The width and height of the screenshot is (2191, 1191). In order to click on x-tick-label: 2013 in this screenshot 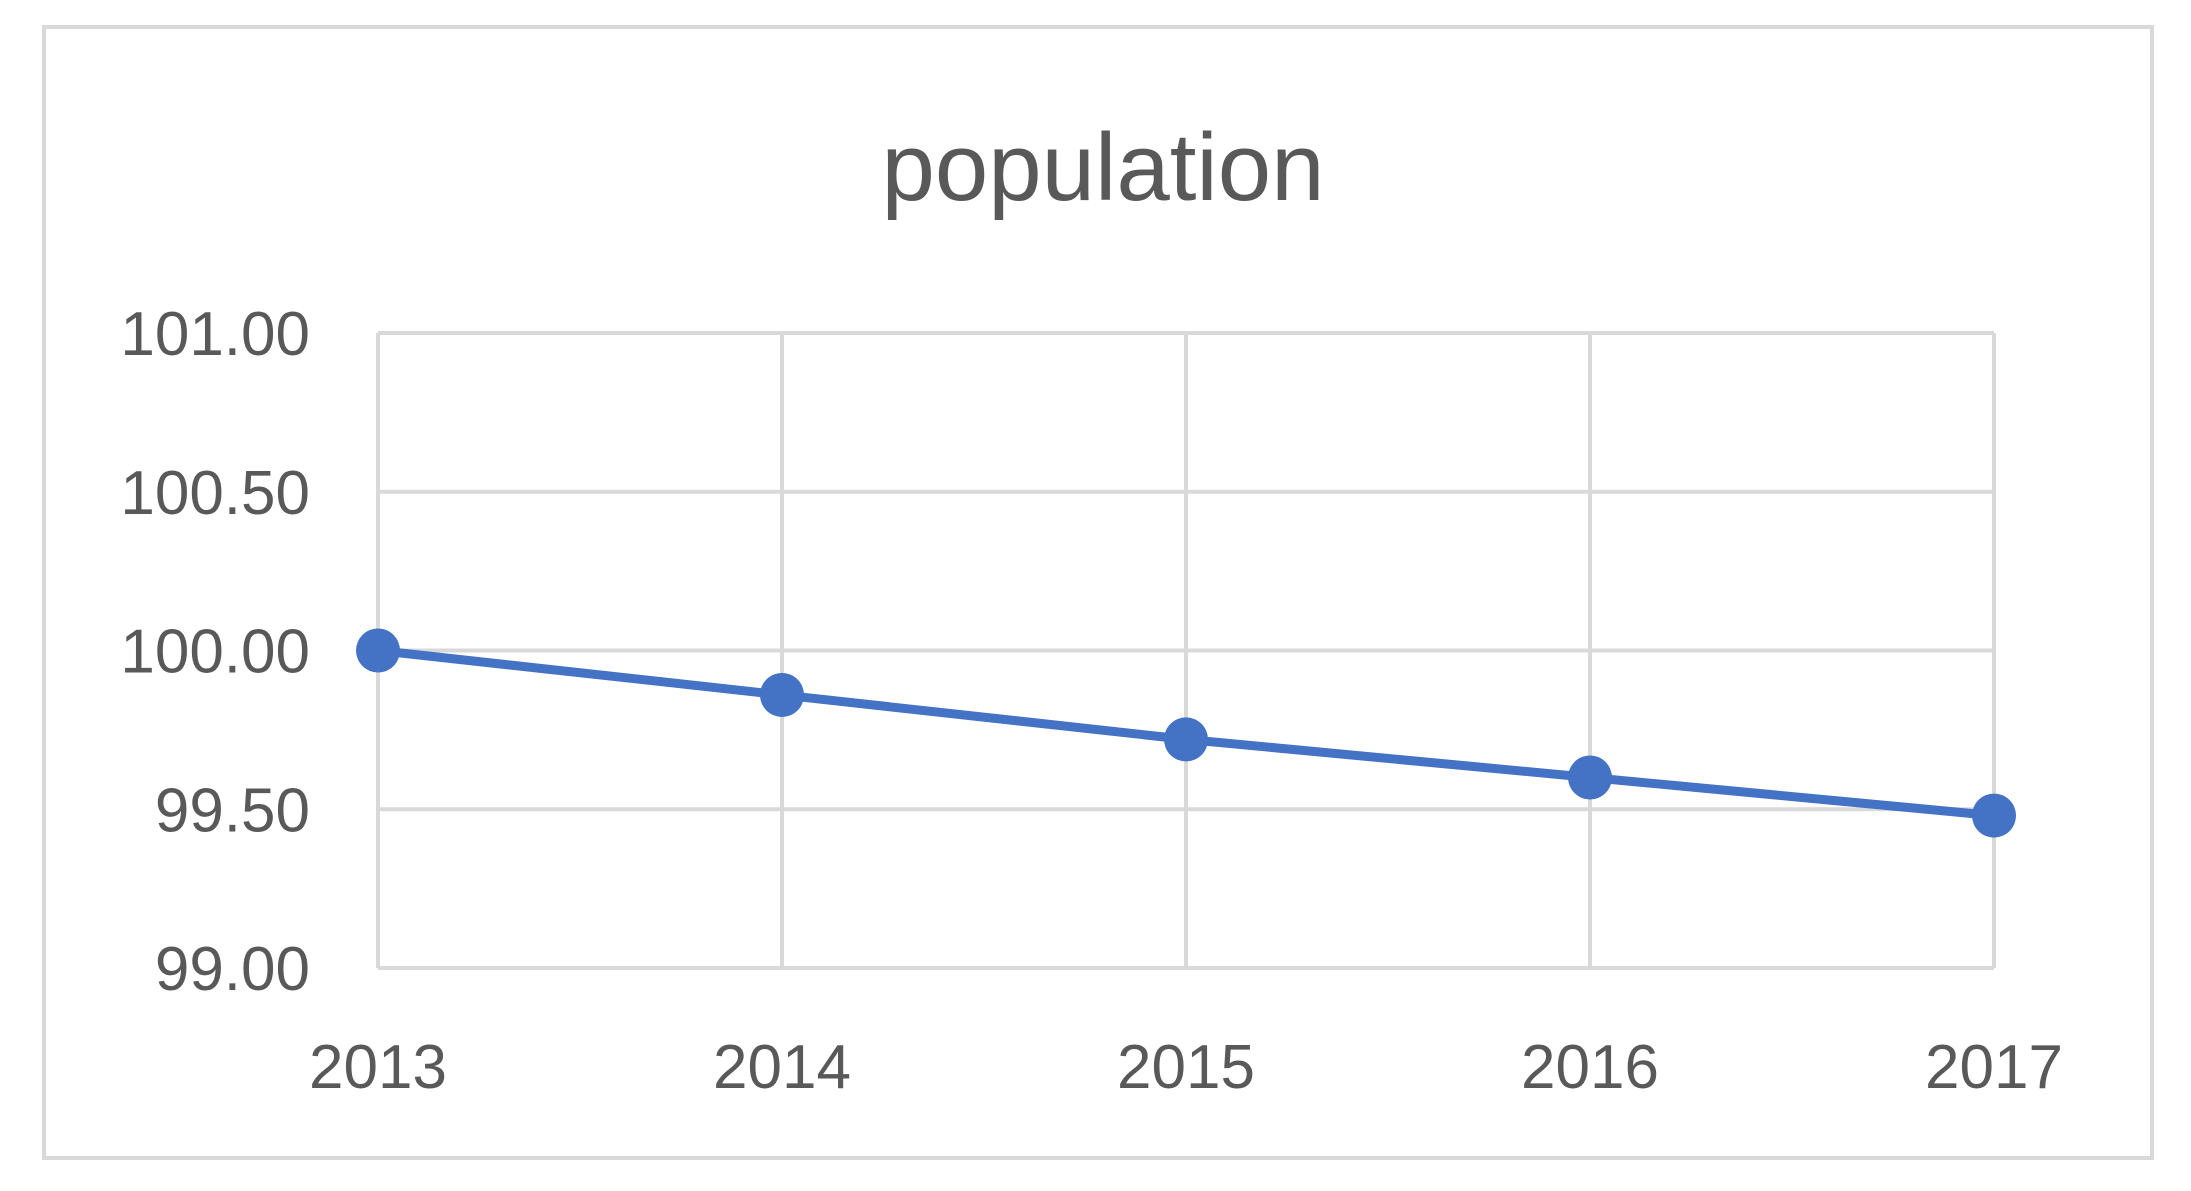, I will do `click(378, 1067)`.